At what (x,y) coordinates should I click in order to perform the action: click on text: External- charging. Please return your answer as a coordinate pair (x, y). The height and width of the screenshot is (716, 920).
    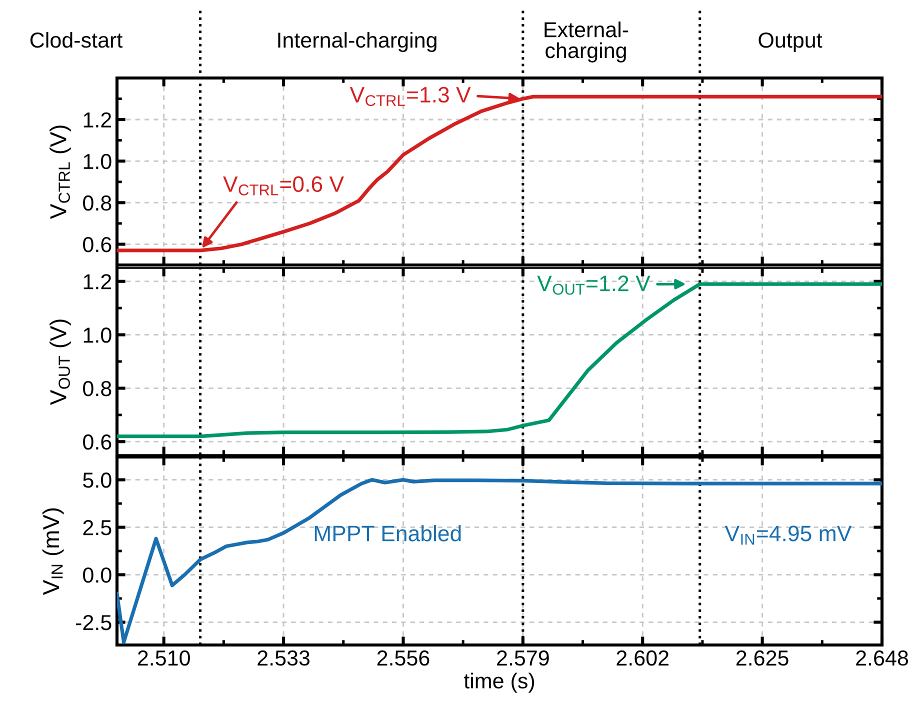
    Looking at the image, I should click on (586, 42).